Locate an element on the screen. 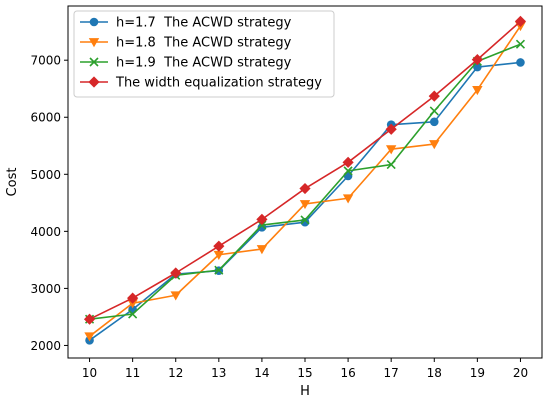 Image resolution: width=550 pixels, height=401 pixels. y-tick-label: 3000 is located at coordinates (45, 289).